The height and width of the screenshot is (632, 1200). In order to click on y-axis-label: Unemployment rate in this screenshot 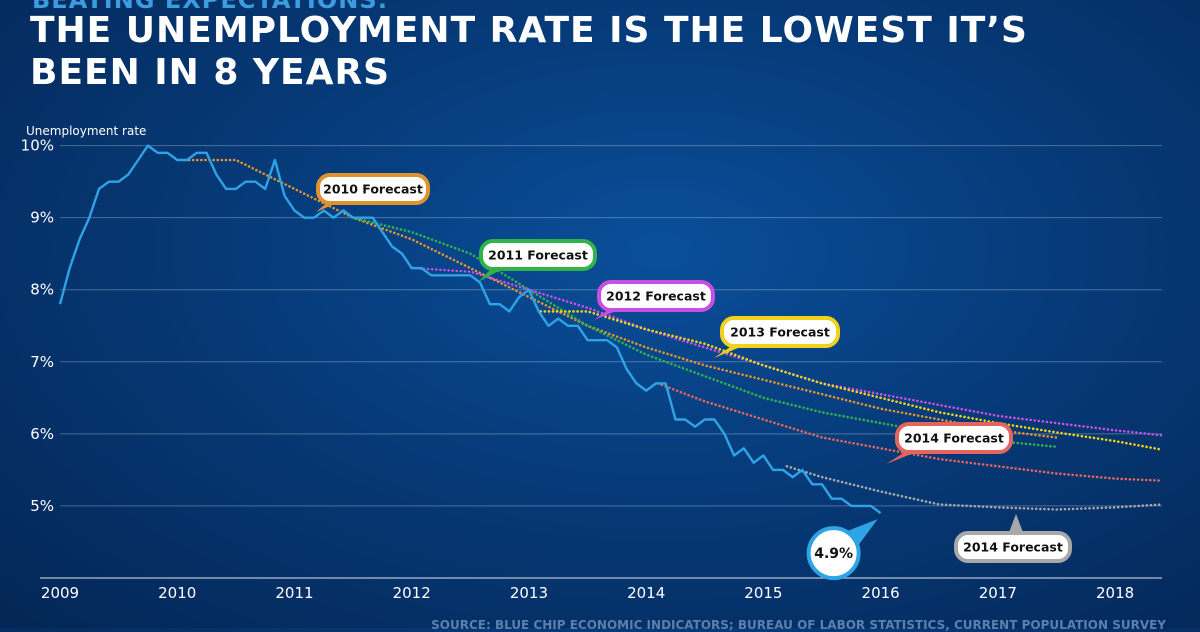, I will do `click(86, 131)`.